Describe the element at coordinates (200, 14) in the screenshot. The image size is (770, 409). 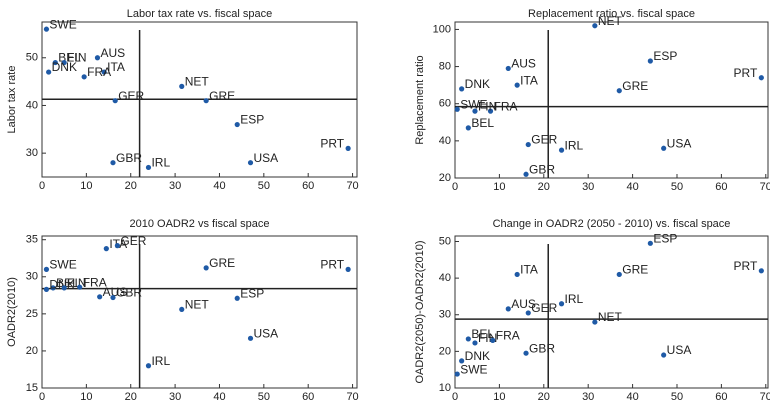
I see `chart-title: Labor tax rate vs. fiscal space` at that location.